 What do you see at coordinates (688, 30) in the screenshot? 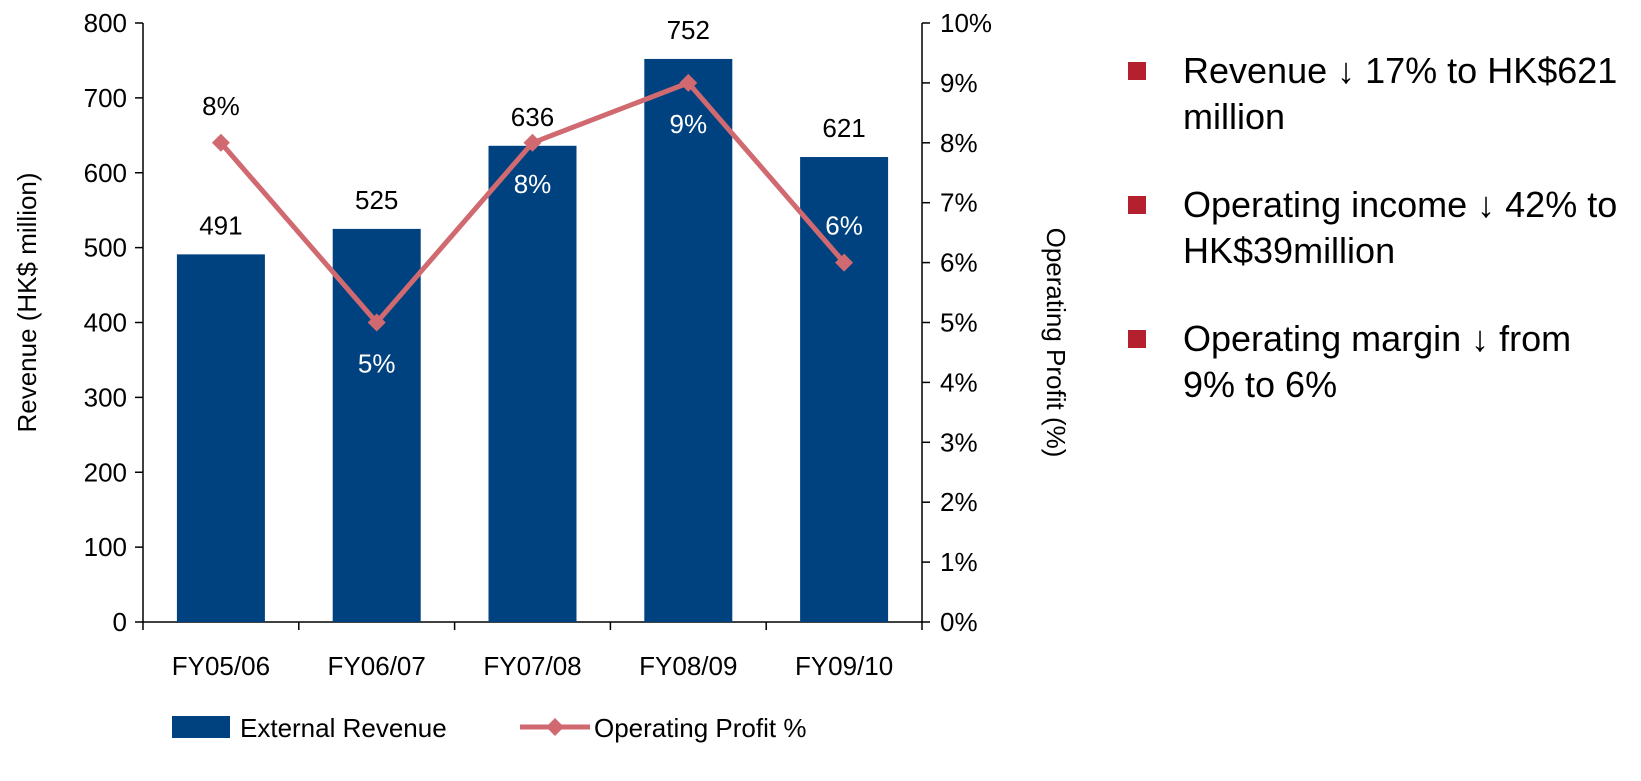
I see `bar-data-label: 752` at bounding box center [688, 30].